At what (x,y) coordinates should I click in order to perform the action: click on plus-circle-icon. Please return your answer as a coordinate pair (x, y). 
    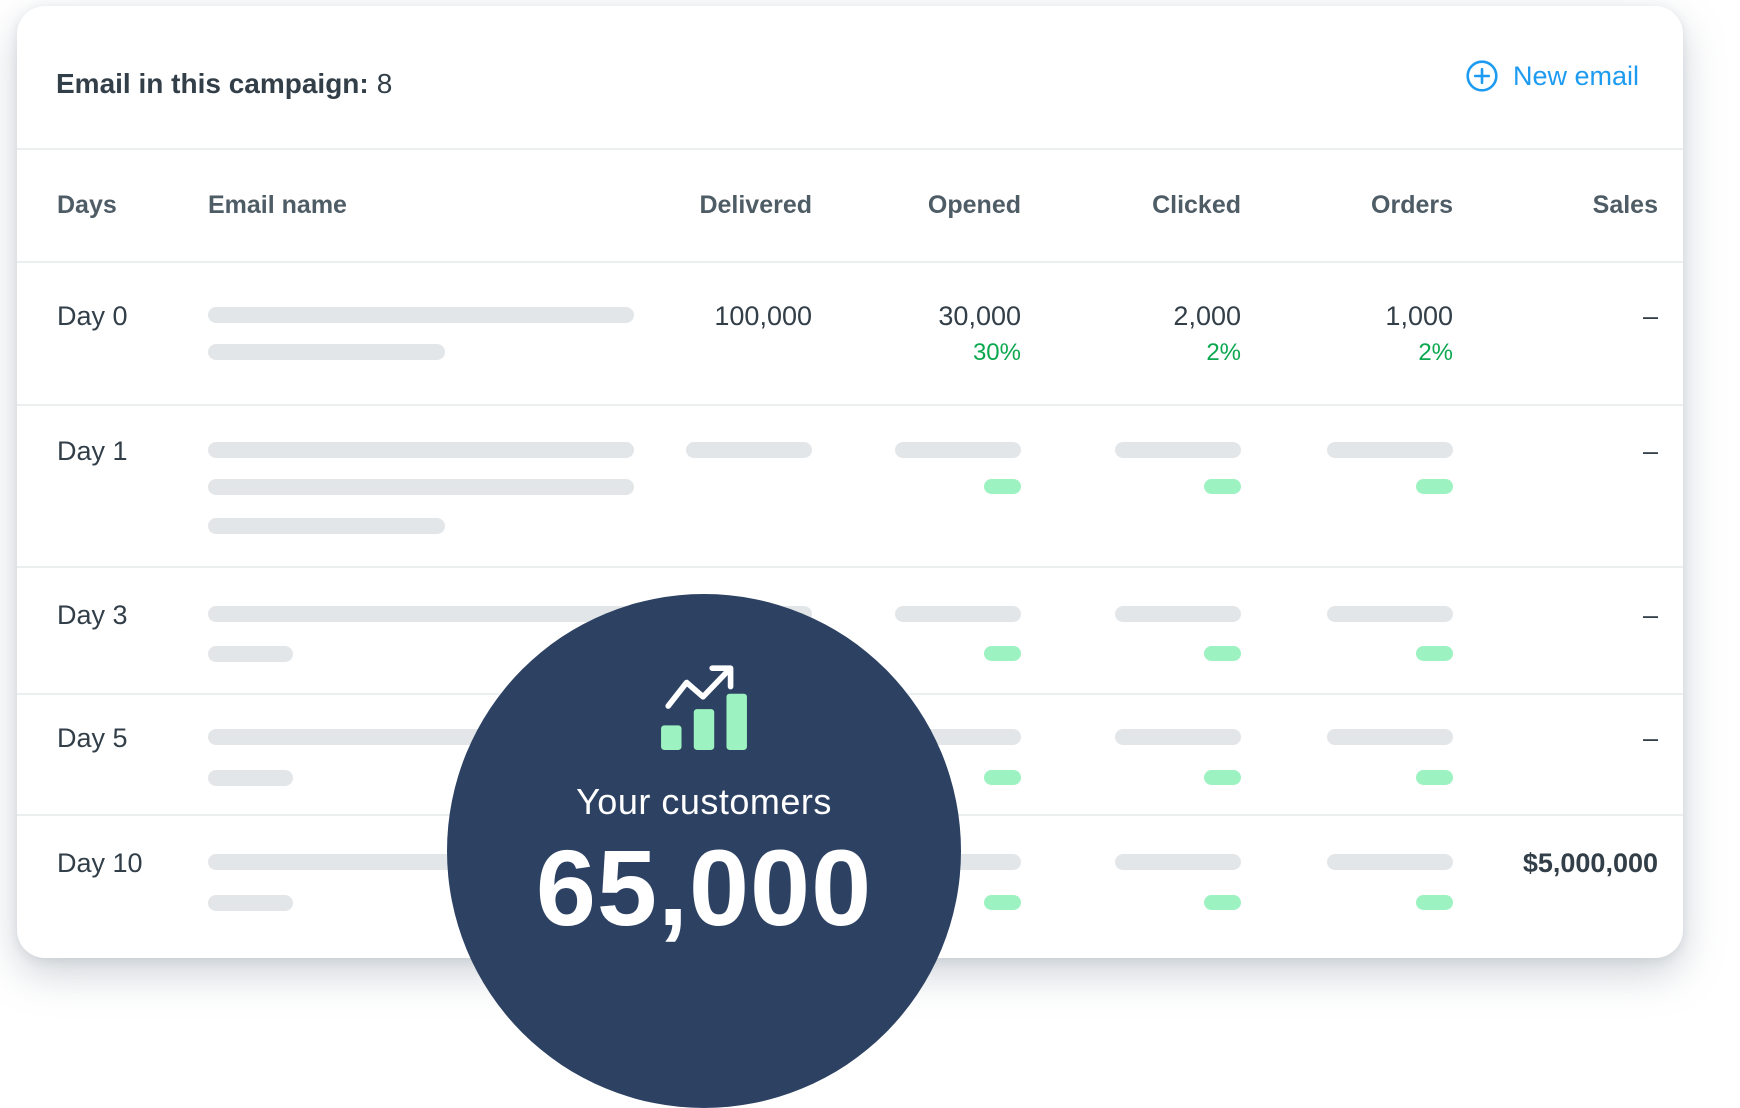
    Looking at the image, I should click on (1482, 76).